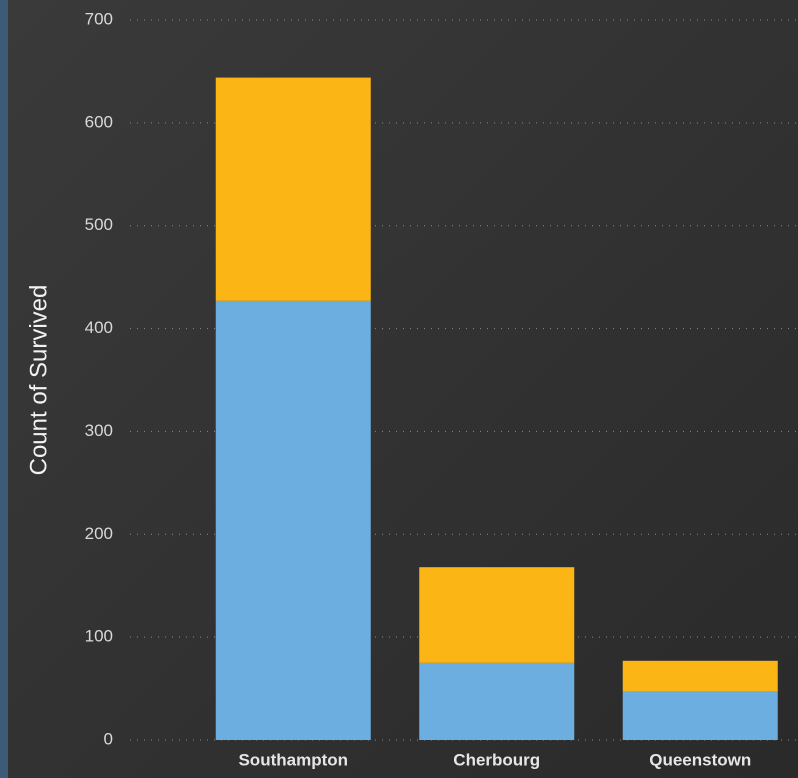 The height and width of the screenshot is (778, 798). Describe the element at coordinates (496, 759) in the screenshot. I see `x-tick-label: Cherbourg` at that location.